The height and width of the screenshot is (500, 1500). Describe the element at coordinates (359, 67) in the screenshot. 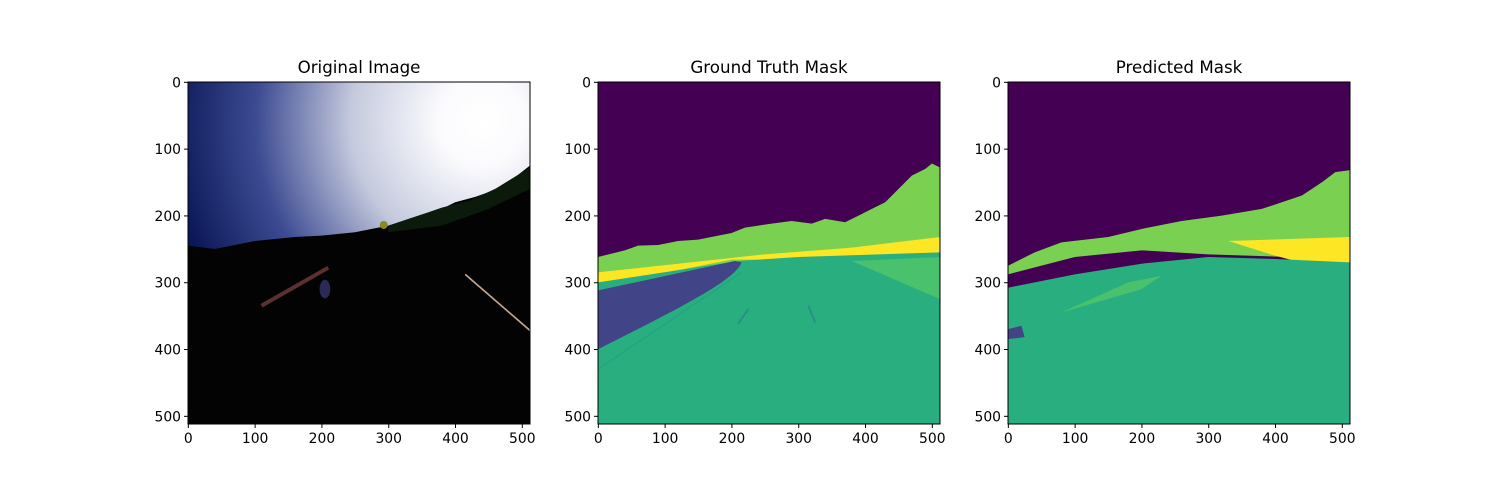

I see `chart-title: Original Image` at that location.